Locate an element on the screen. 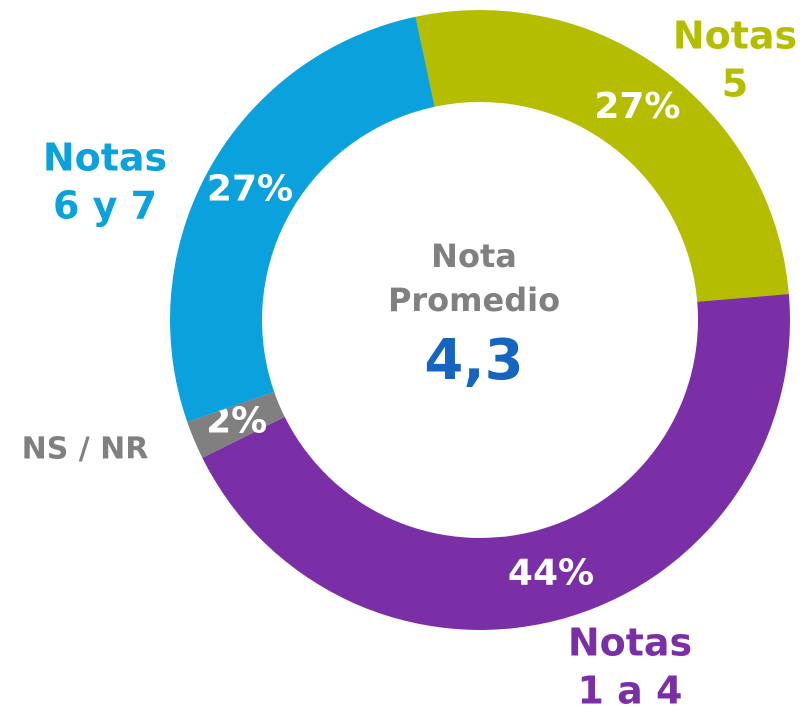 The height and width of the screenshot is (718, 804). value-label: 44% is located at coordinates (551, 572).